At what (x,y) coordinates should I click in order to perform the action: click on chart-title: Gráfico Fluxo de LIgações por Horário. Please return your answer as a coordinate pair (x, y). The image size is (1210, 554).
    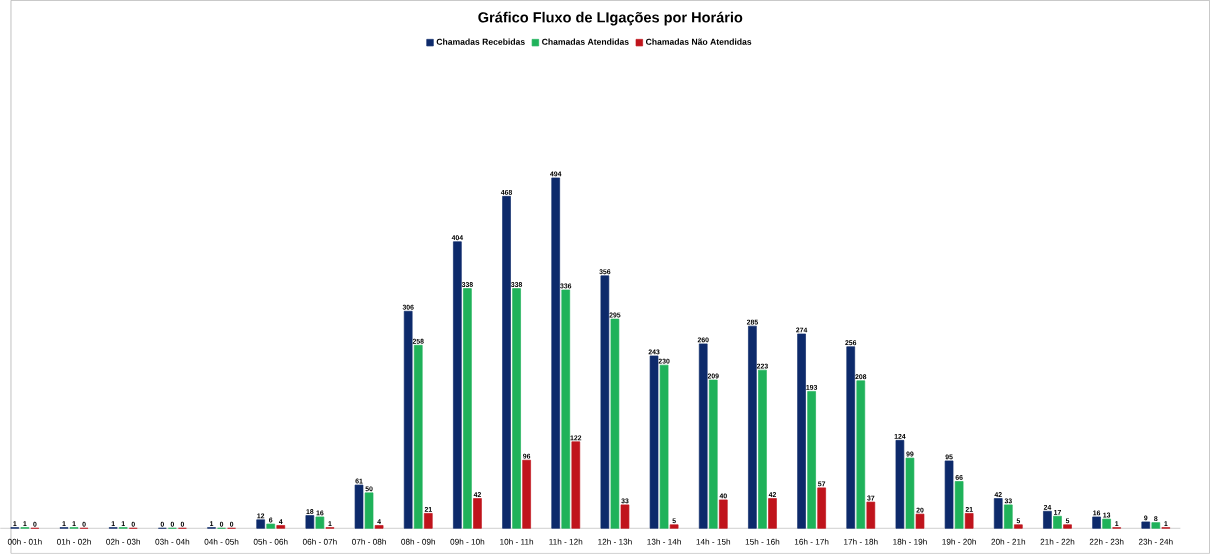
    Looking at the image, I should click on (610, 18).